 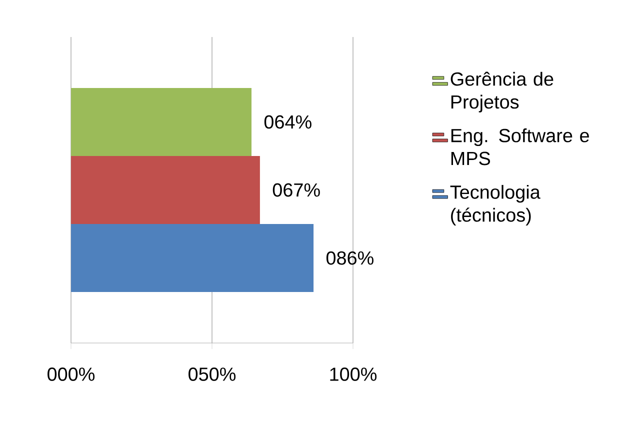 What do you see at coordinates (350, 258) in the screenshot?
I see `data-label: 086%` at bounding box center [350, 258].